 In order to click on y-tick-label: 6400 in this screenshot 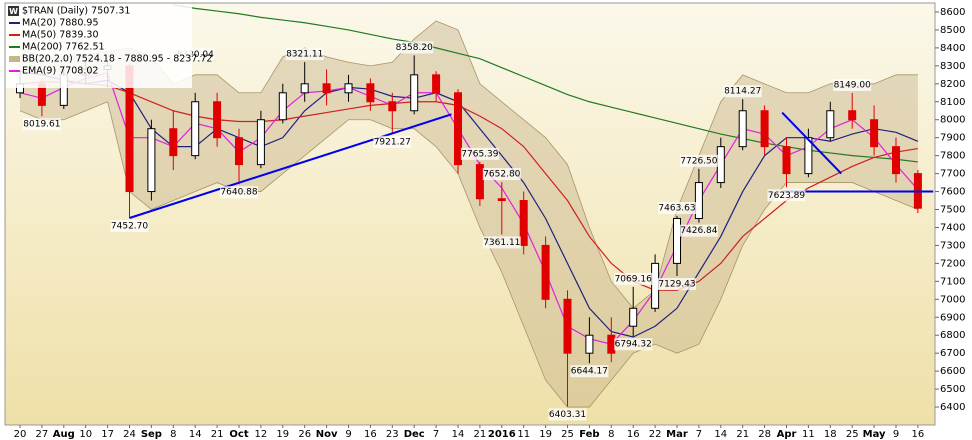, I will do `click(952, 407)`.